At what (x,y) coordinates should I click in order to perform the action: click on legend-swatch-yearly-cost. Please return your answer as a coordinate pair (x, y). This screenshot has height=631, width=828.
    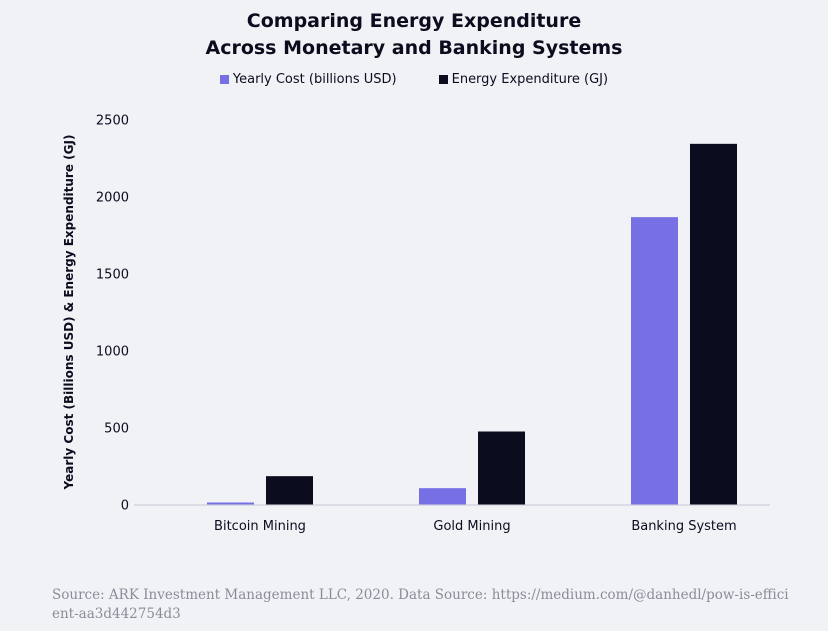
    Looking at the image, I should click on (224, 79).